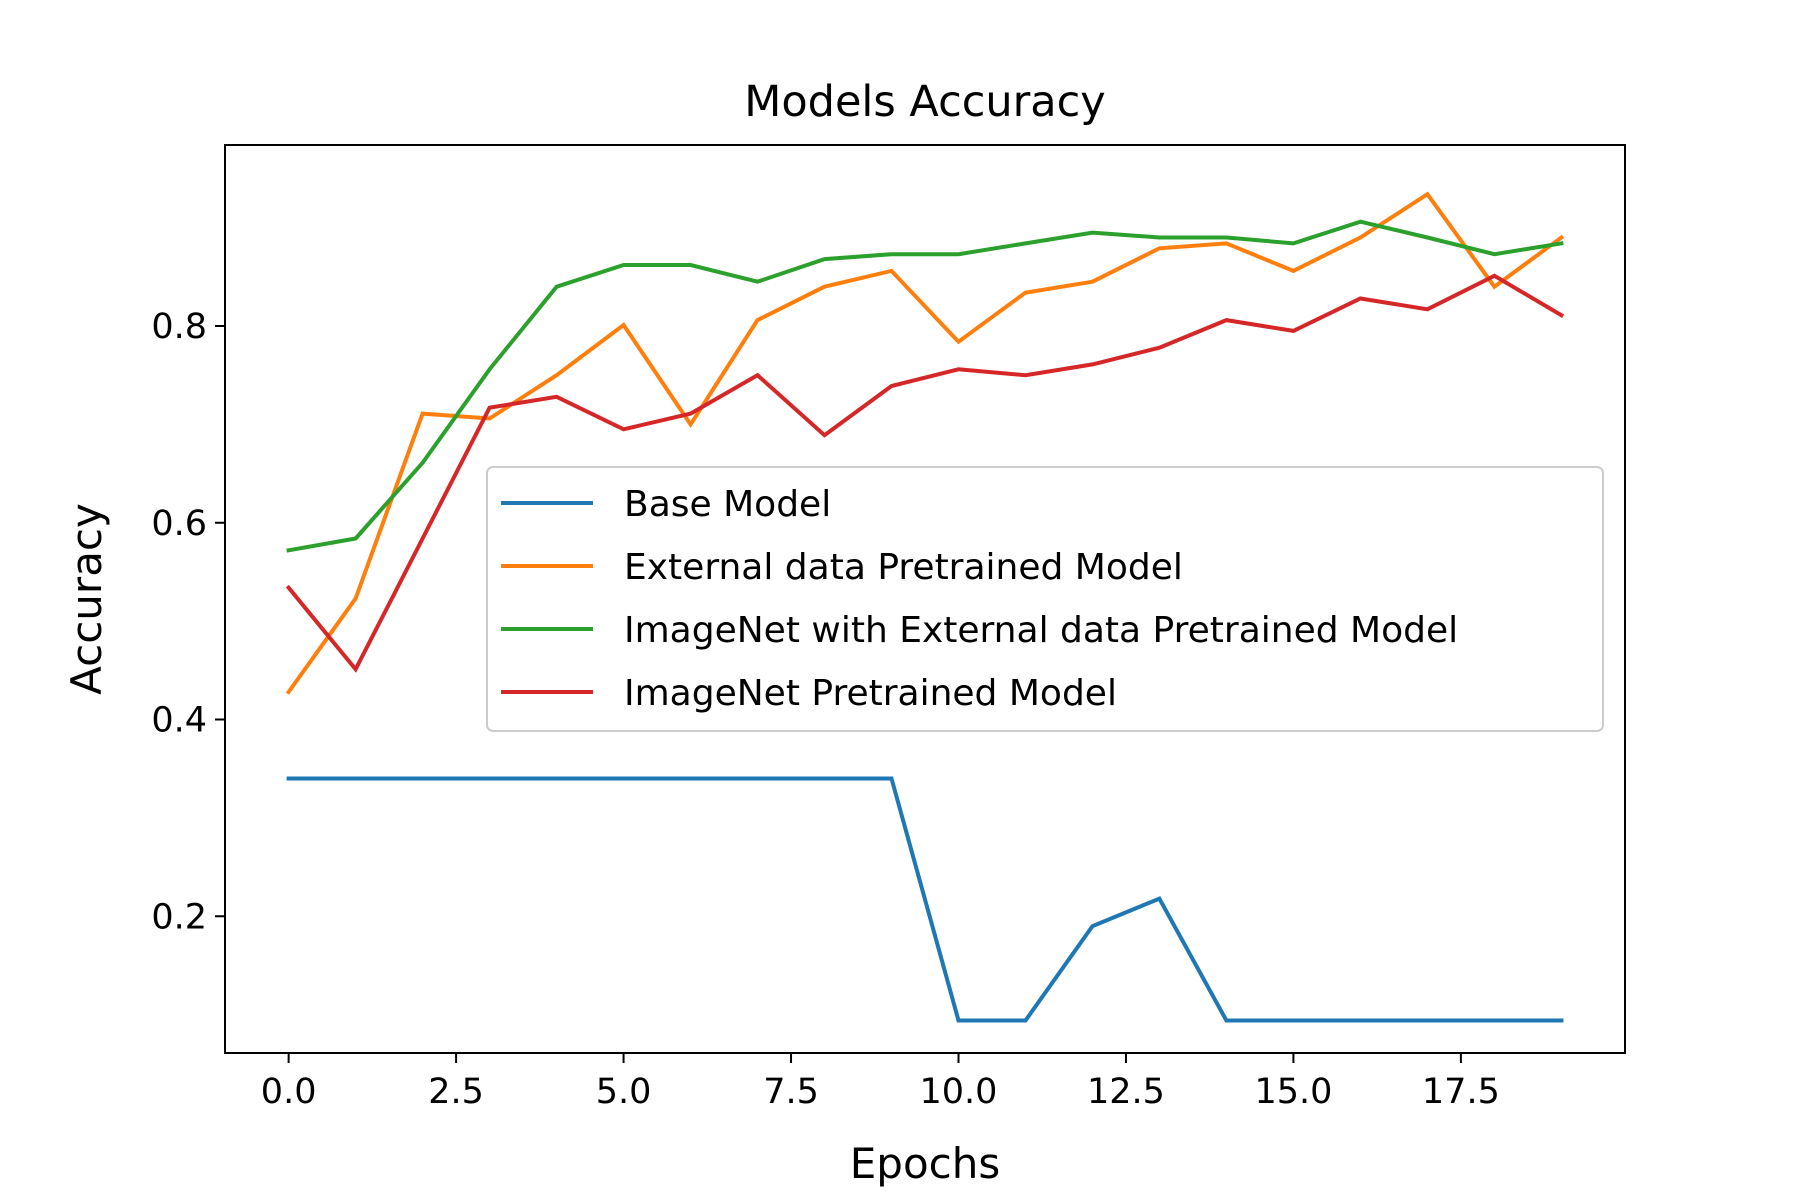 The height and width of the screenshot is (1200, 1800). I want to click on y-tick-label: 0.2, so click(179, 917).